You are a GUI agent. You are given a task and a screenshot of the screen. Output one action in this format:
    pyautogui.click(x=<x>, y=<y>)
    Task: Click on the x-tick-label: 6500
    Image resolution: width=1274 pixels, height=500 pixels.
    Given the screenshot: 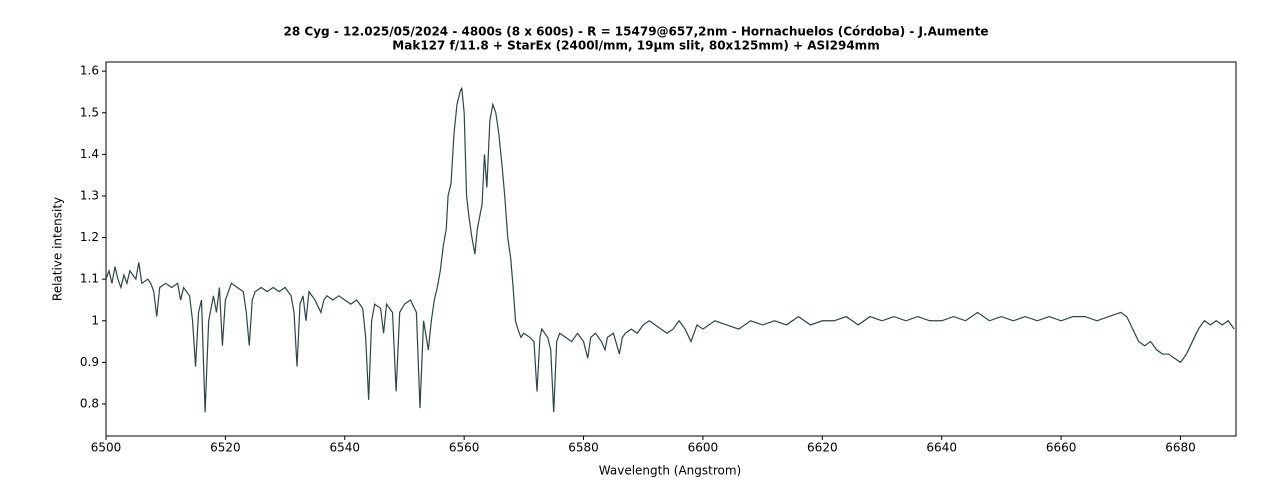 What is the action you would take?
    pyautogui.click(x=106, y=448)
    